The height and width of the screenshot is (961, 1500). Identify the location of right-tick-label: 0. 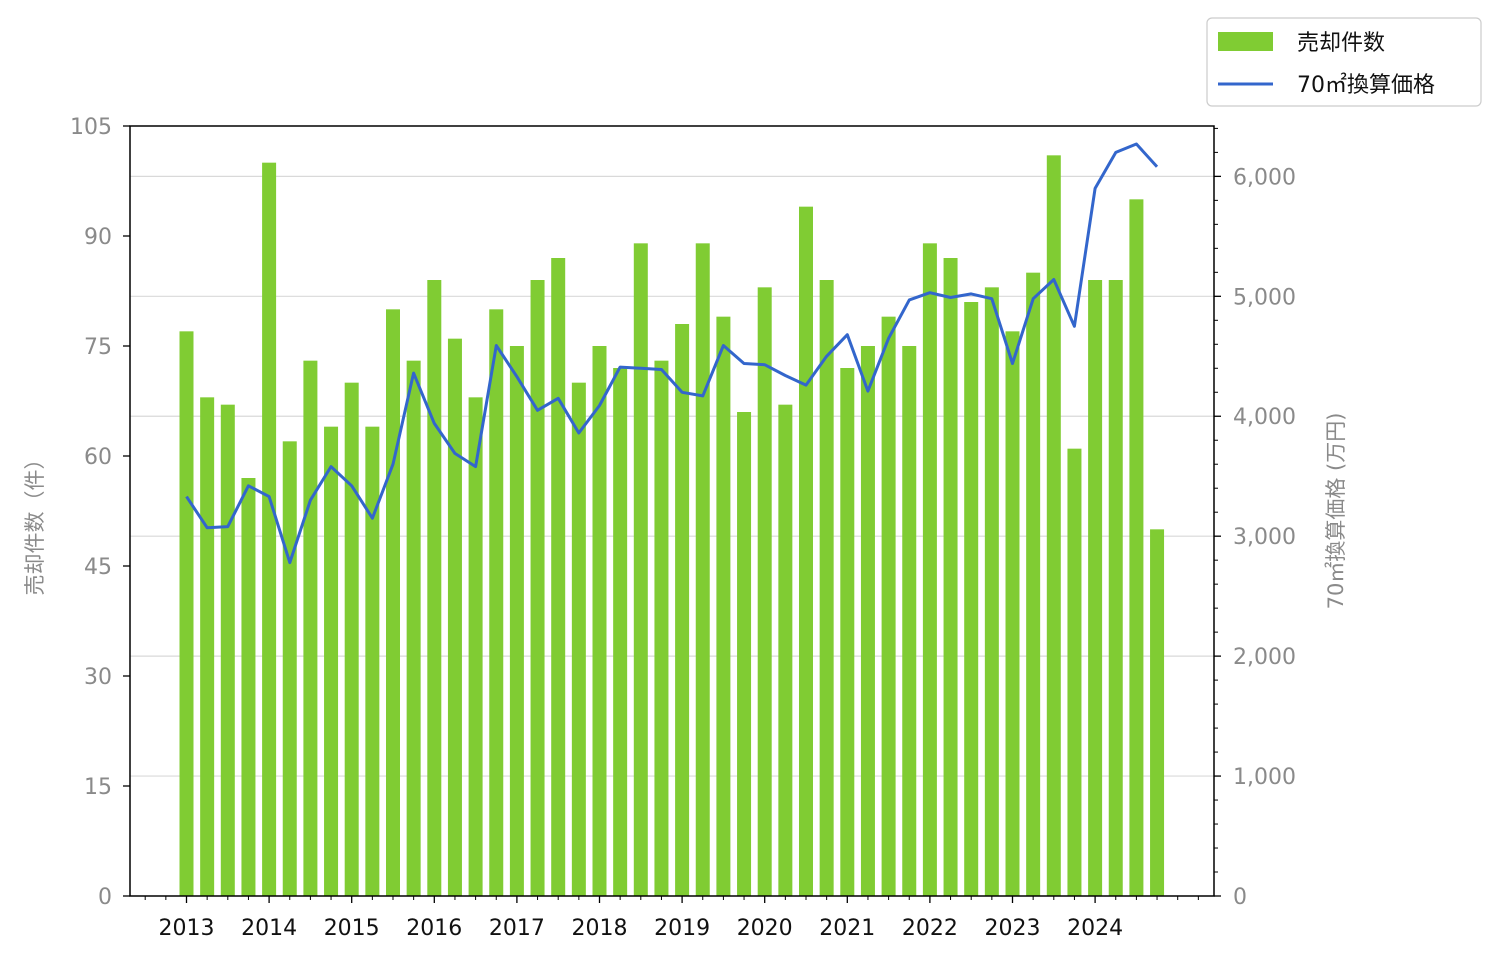
(1240, 897).